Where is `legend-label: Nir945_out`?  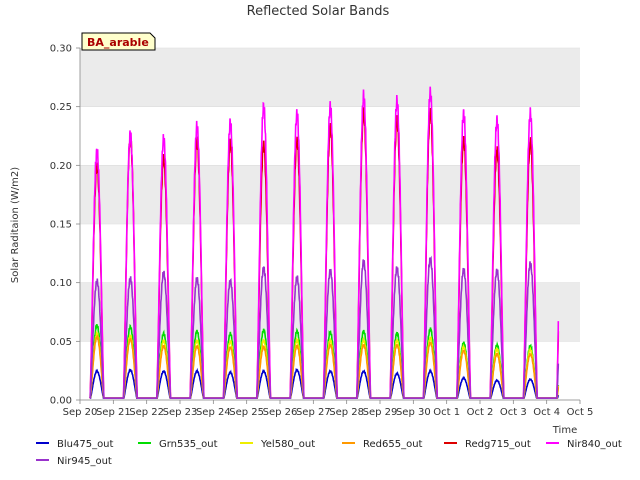 legend-label: Nir945_out is located at coordinates (84, 461).